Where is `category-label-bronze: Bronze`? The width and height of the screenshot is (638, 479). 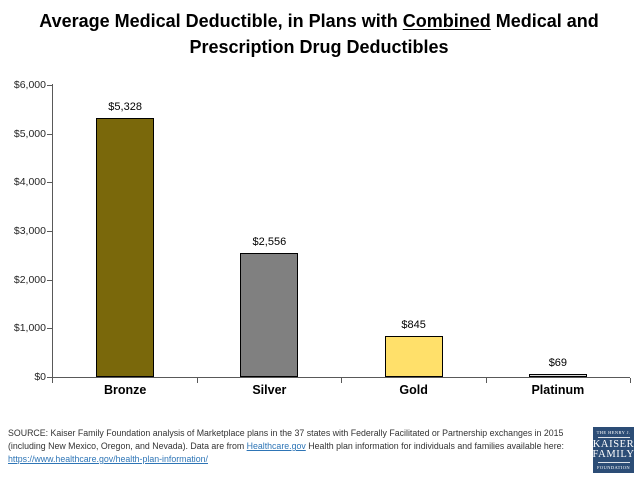
category-label-bronze: Bronze is located at coordinates (125, 390).